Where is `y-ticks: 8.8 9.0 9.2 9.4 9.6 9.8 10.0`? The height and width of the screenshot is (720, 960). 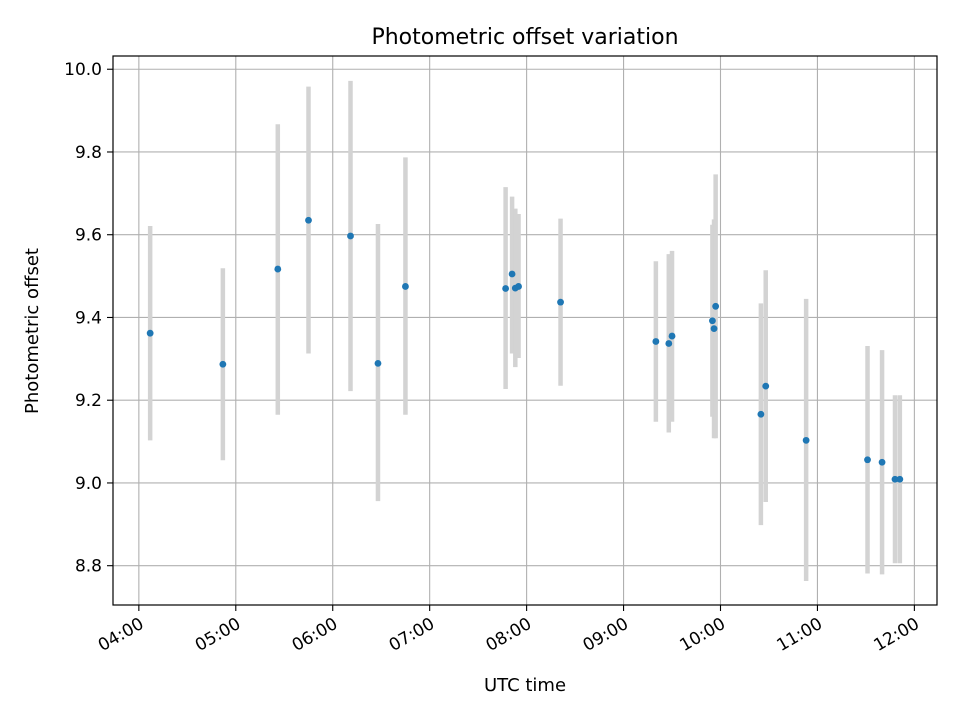
y-ticks: 8.8 9.0 9.2 9.4 9.6 9.8 10.0 is located at coordinates (88, 318).